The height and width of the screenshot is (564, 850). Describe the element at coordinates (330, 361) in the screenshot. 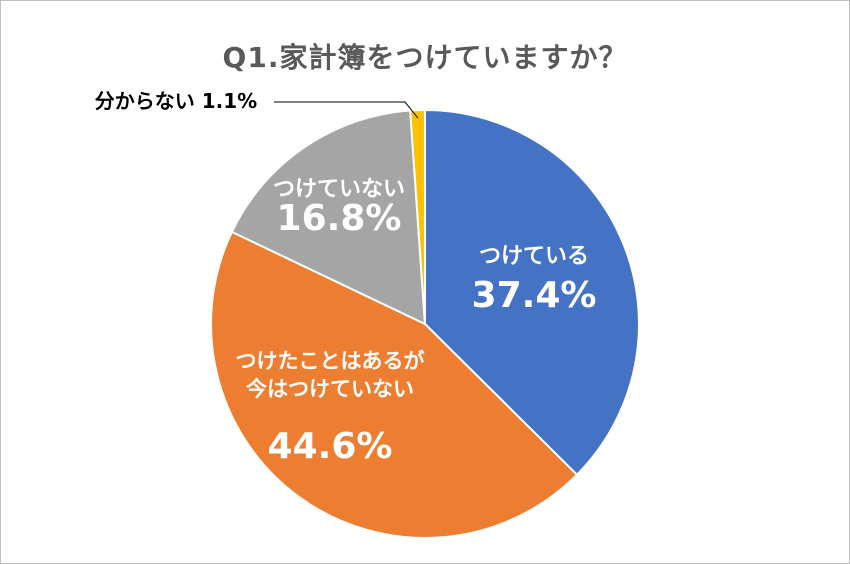

I see `slice-label: つけたことはあるが` at that location.